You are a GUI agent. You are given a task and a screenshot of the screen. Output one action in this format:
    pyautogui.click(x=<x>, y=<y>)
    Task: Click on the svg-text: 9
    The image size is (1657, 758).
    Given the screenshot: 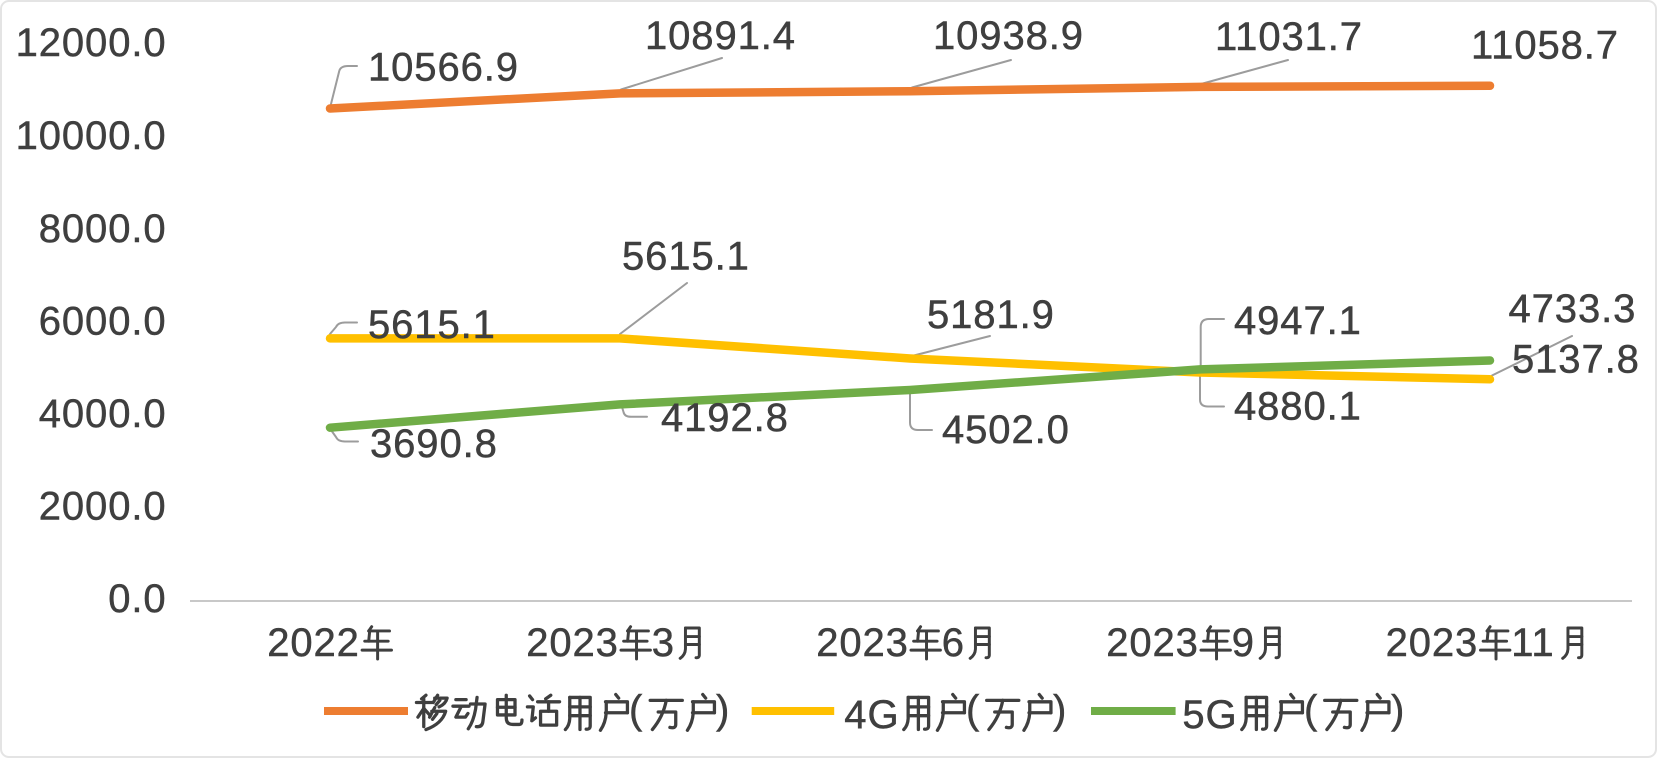 What is the action you would take?
    pyautogui.click(x=1243, y=643)
    